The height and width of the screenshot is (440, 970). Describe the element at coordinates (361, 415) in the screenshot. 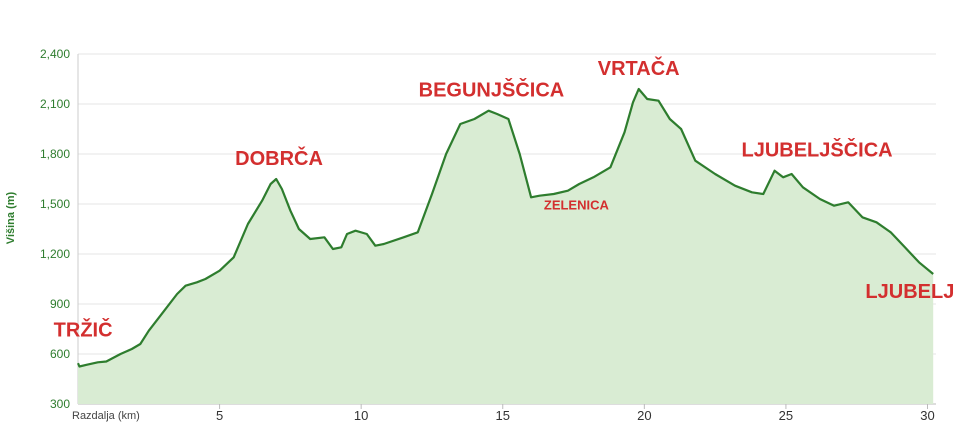

I see `x-tick-label: 10` at that location.